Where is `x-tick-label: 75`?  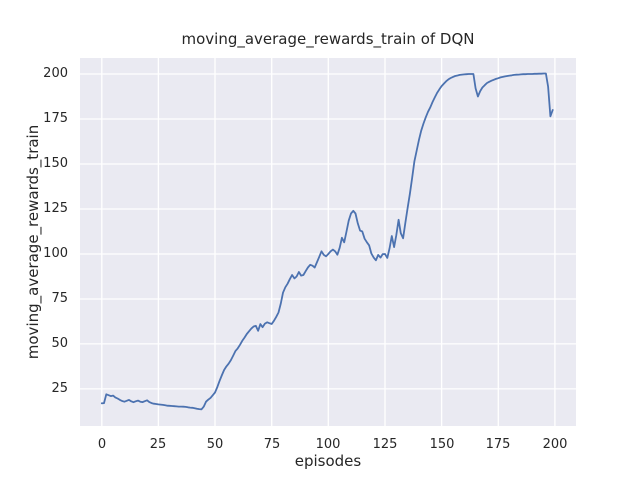 x-tick-label: 75 is located at coordinates (272, 444).